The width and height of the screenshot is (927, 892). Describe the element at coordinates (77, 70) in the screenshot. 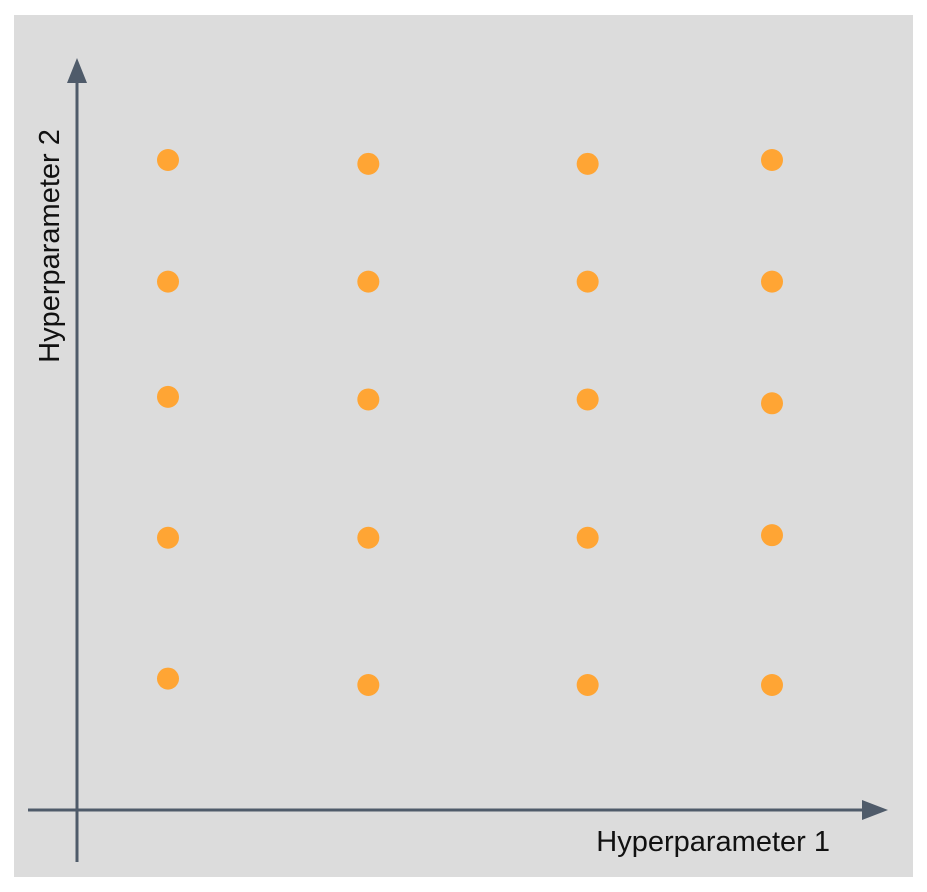

I see `y-axis-arrowhead` at that location.